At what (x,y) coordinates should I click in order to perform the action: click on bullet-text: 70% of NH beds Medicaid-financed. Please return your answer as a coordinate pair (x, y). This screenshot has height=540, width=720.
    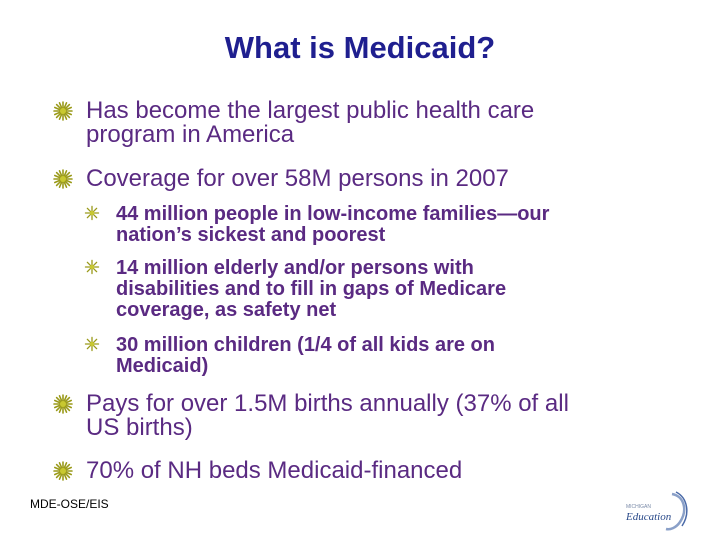
    Looking at the image, I should click on (274, 470).